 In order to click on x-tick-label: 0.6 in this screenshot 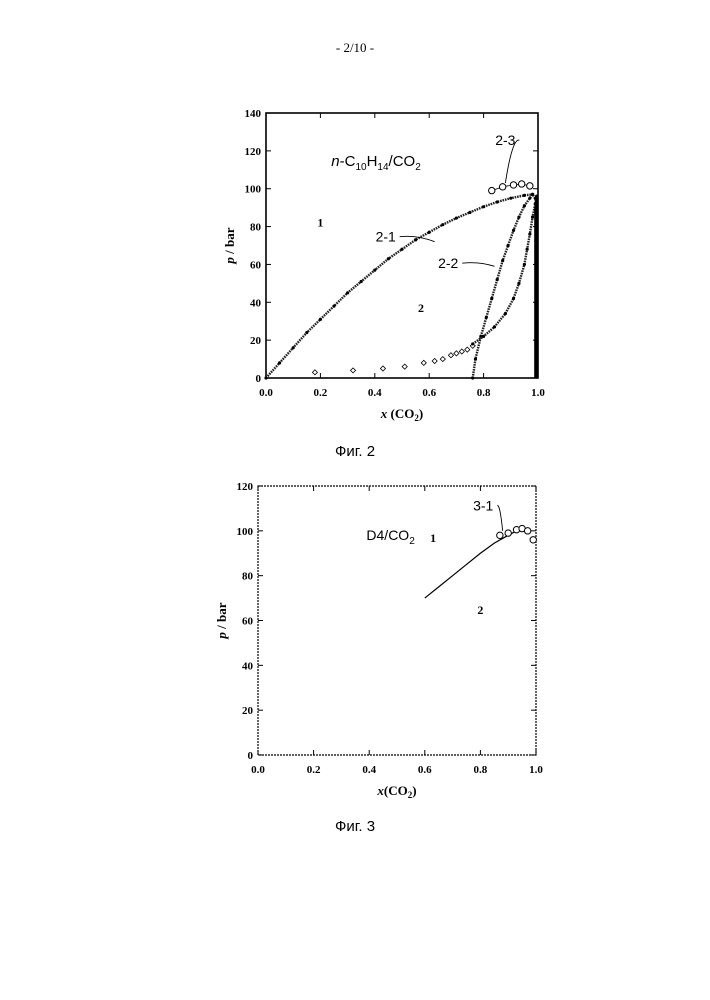, I will do `click(425, 770)`.